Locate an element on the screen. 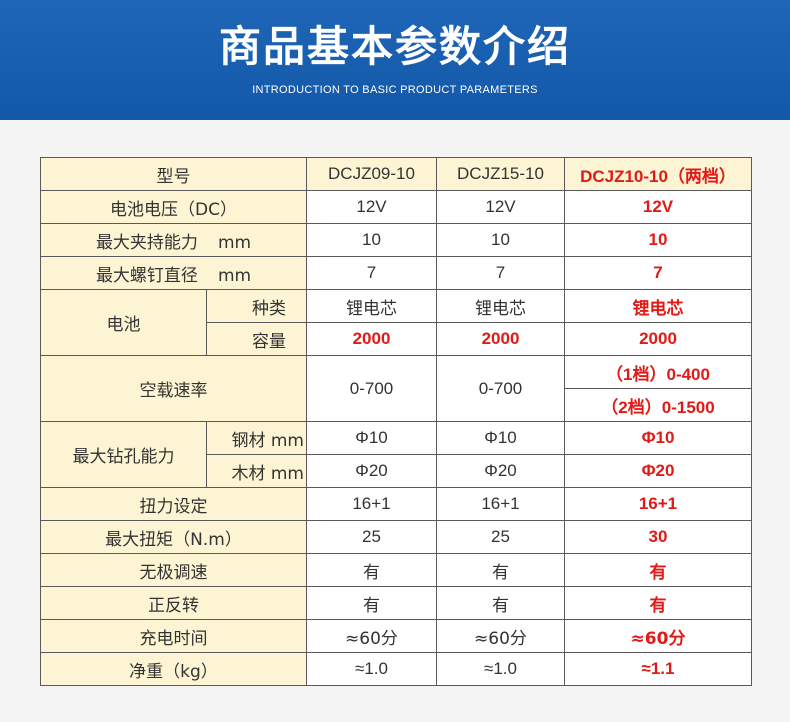  weight-1: ≈1.0 is located at coordinates (371, 669).